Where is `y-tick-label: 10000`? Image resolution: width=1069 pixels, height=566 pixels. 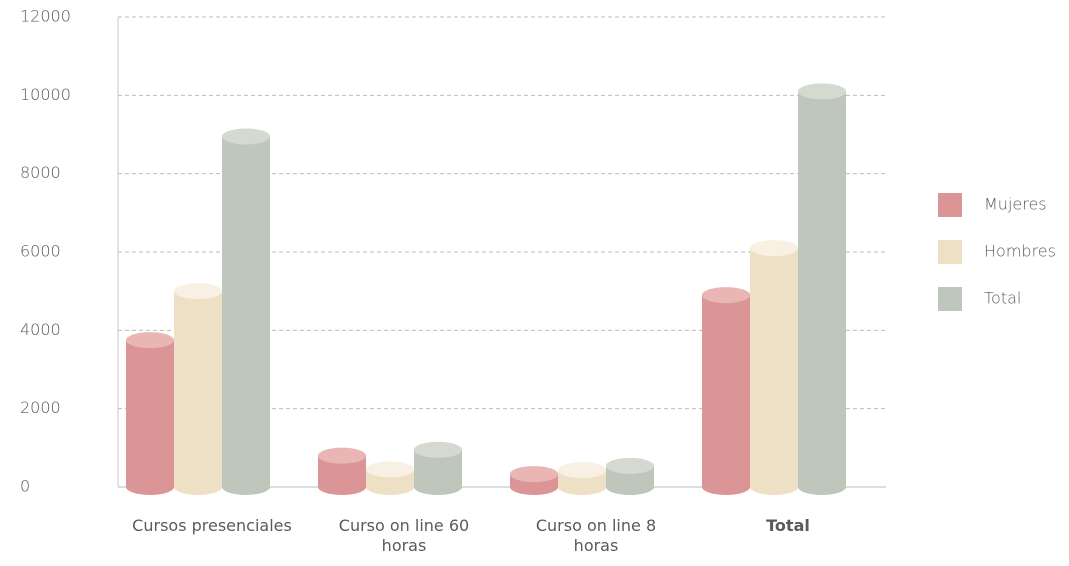 y-tick-label: 10000 is located at coordinates (45, 94).